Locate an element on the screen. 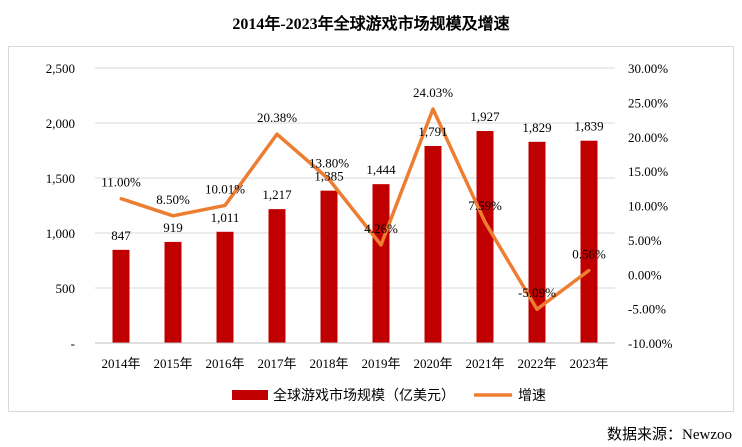 The image size is (742, 447). x-tick-label: 2016年 is located at coordinates (224, 363).